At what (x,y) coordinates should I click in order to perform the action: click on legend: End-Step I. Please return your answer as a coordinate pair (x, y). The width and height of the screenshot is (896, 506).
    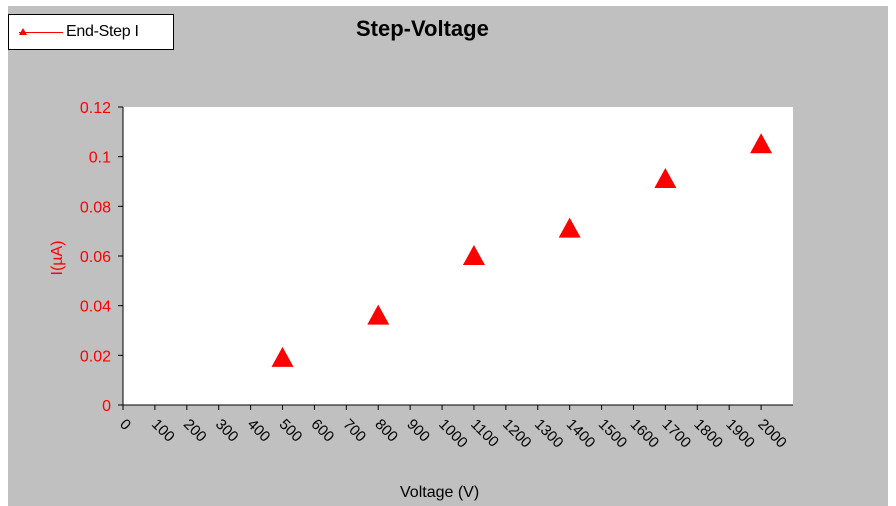
    Looking at the image, I should click on (91, 32).